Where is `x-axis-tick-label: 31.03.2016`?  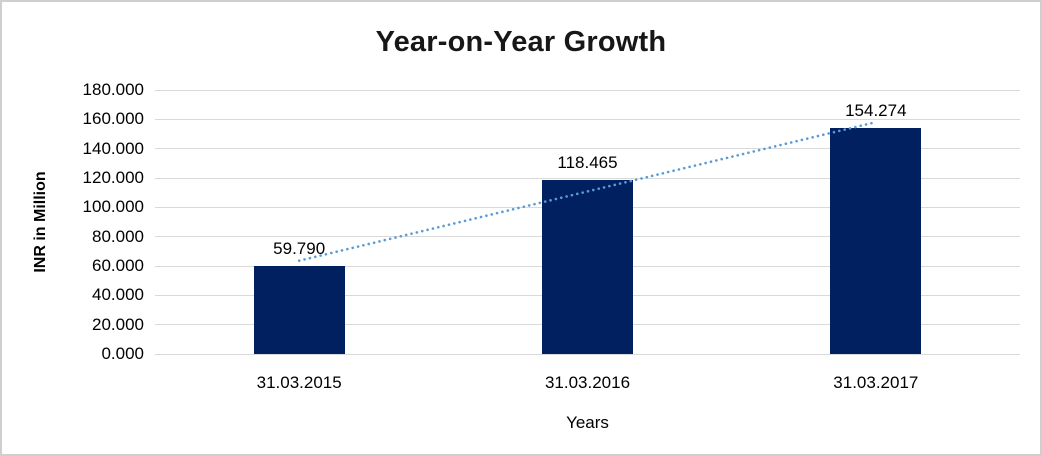 x-axis-tick-label: 31.03.2016 is located at coordinates (587, 382).